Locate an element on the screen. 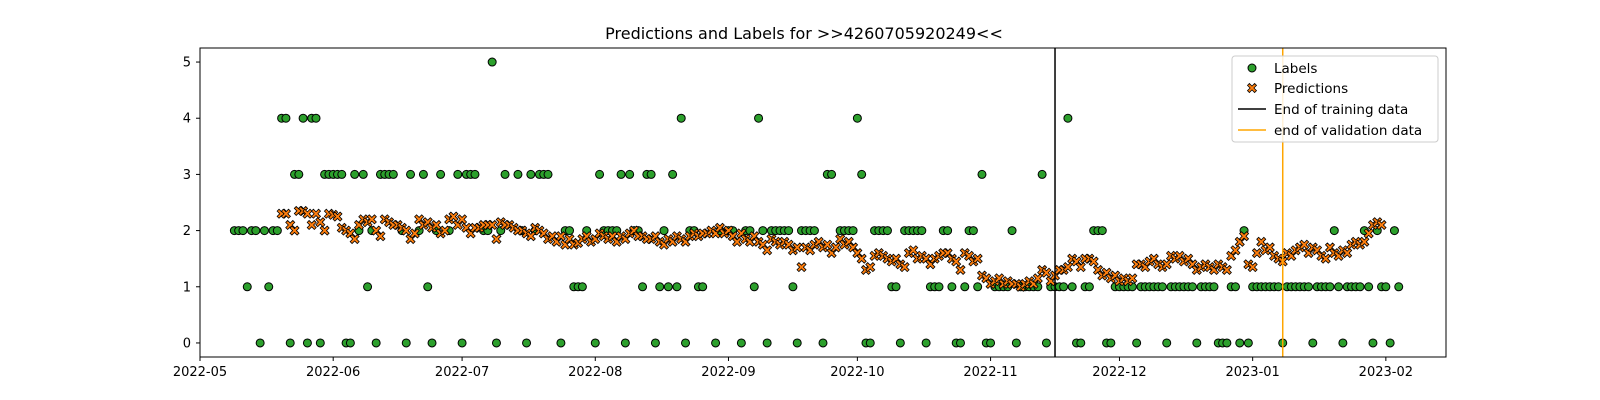 This screenshot has width=1600, height=400. x-tick-label: 2022-06 is located at coordinates (333, 372).